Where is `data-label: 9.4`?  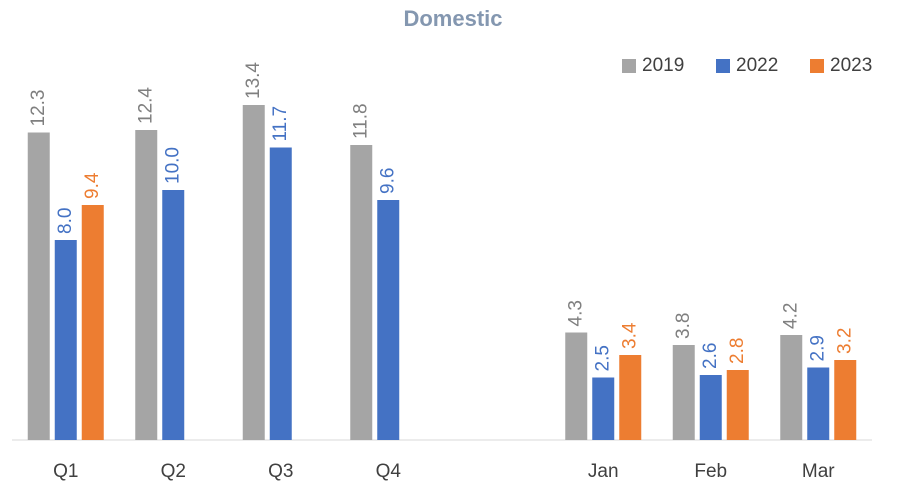 data-label: 9.4 is located at coordinates (92, 185).